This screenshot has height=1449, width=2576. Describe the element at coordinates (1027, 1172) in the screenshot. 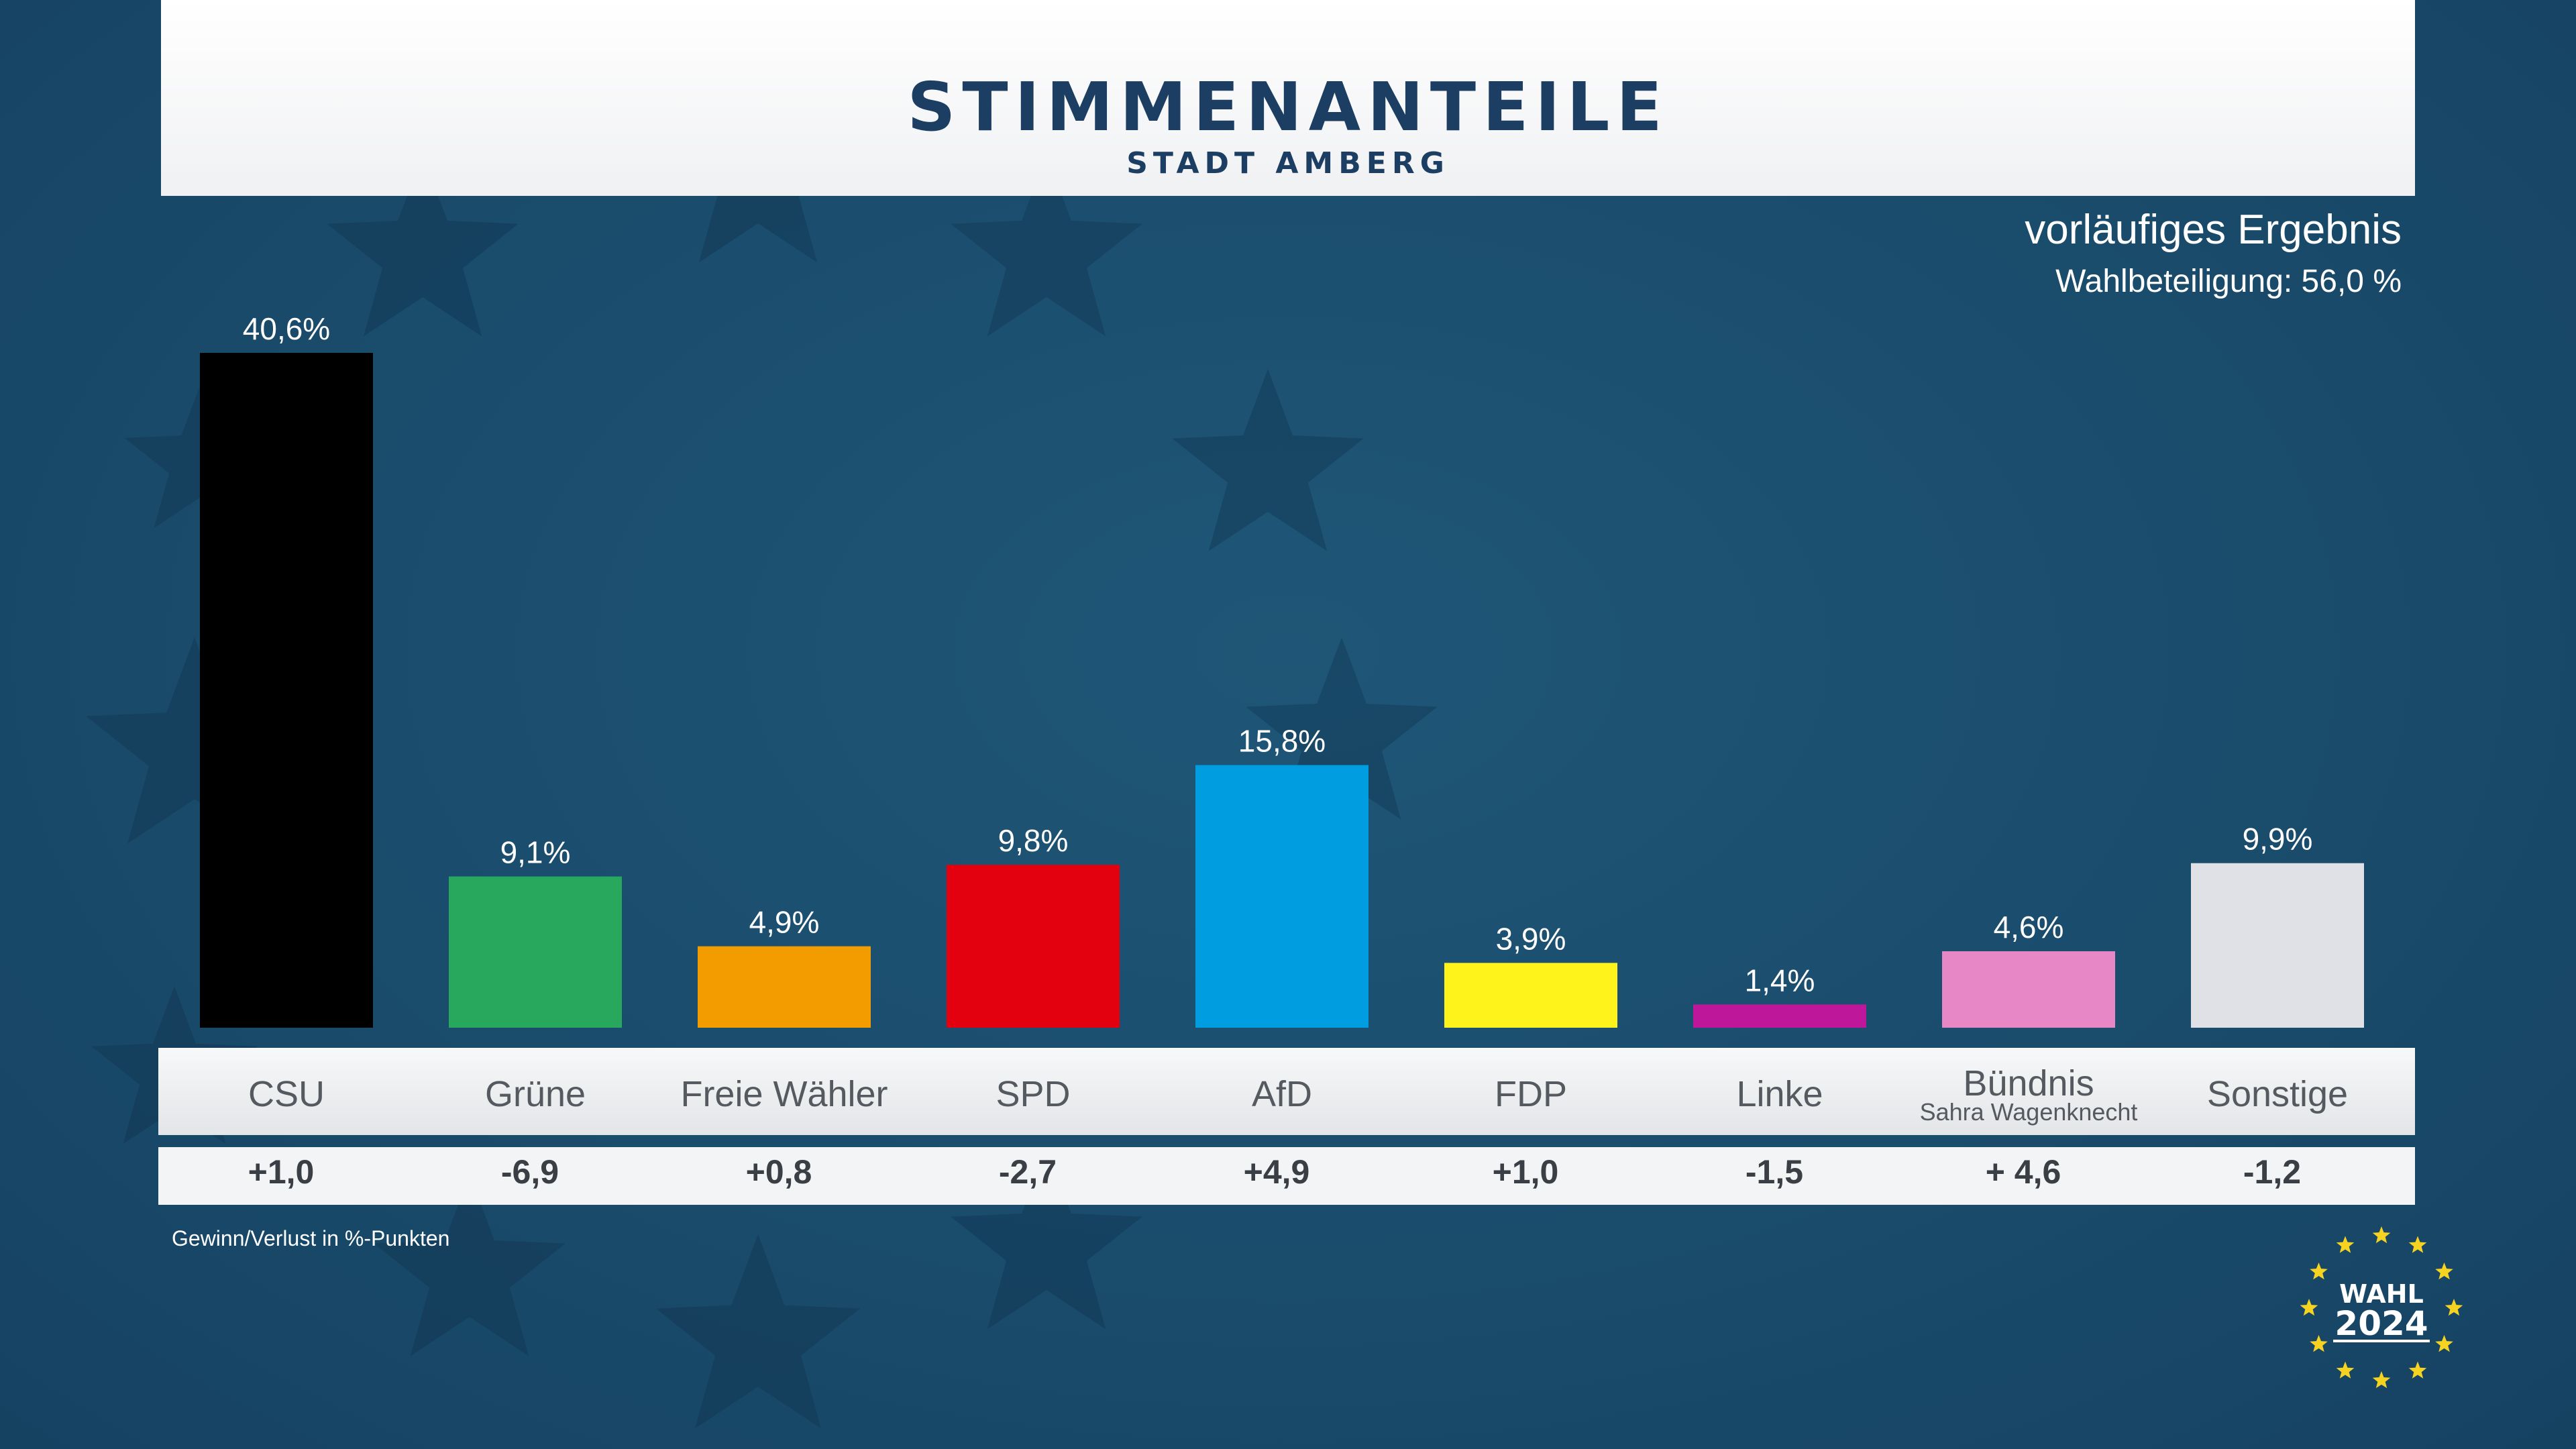

I see `change-label-3: -2,7` at that location.